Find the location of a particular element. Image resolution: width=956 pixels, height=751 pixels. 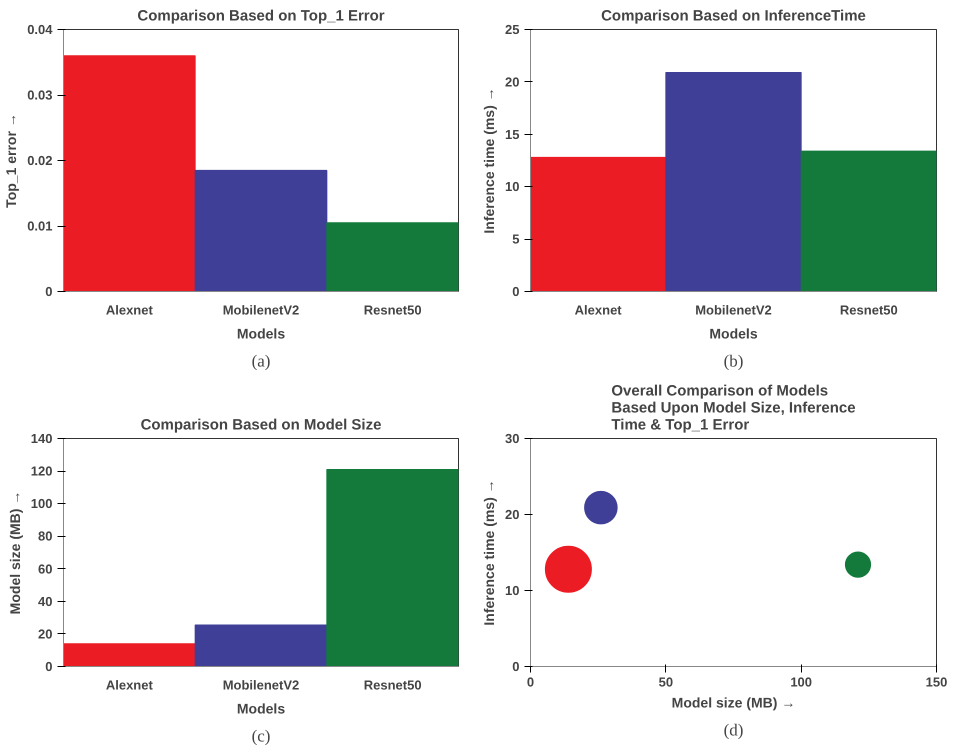

y-tick-label: 60 is located at coordinates (45, 568).